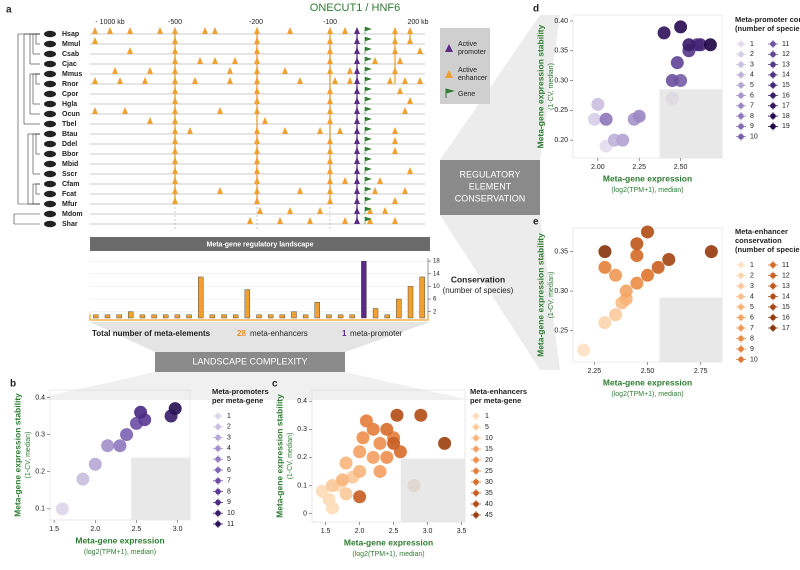 This screenshot has width=800, height=570. Describe the element at coordinates (69, 104) in the screenshot. I see `species-label: Hgla` at that location.